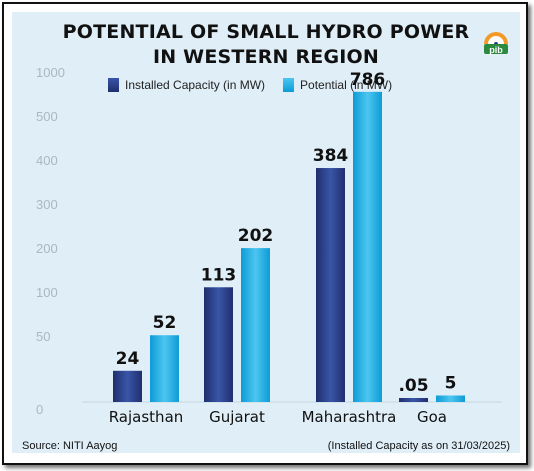 The image size is (534, 471). What do you see at coordinates (47, 204) in the screenshot?
I see `y-tick-label: 300` at bounding box center [47, 204].